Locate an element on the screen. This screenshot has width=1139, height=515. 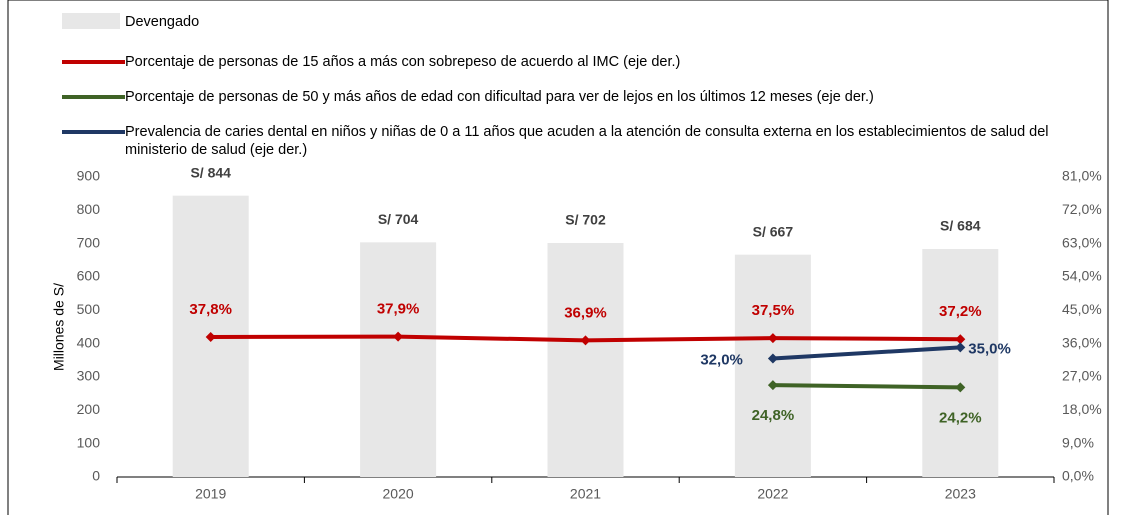
line-value-label: 37,8% is located at coordinates (210, 309).